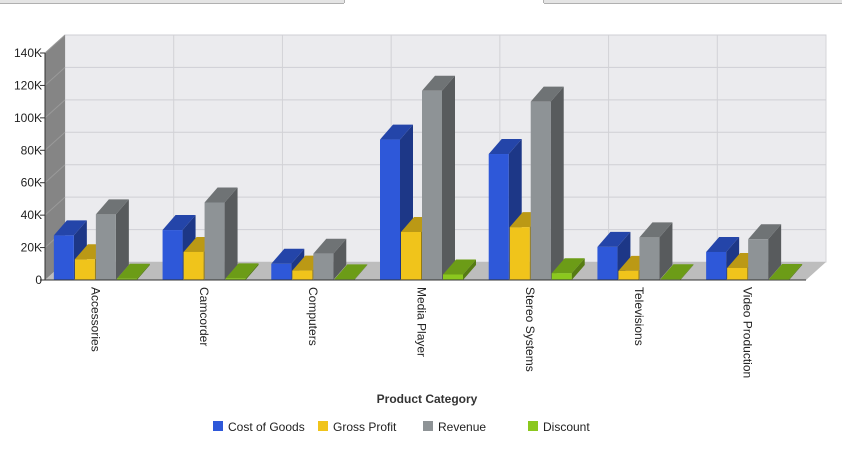 Image resolution: width=842 pixels, height=456 pixels. What do you see at coordinates (401, 427) in the screenshot?
I see `chart-legend: Cost of Goods Gross Profit Revenue Discount` at bounding box center [401, 427].